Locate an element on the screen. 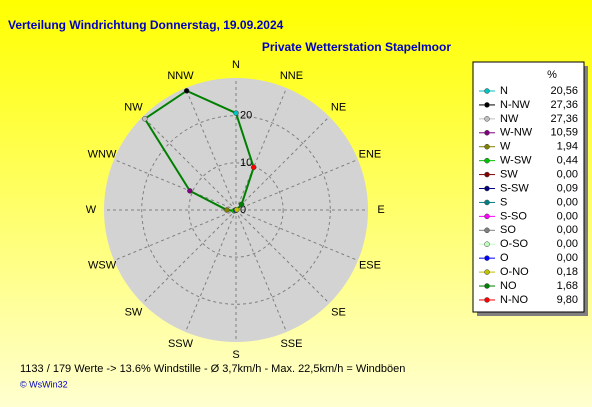 Image resolution: width=592 pixels, height=407 pixels. legend-label: W is located at coordinates (505, 147).